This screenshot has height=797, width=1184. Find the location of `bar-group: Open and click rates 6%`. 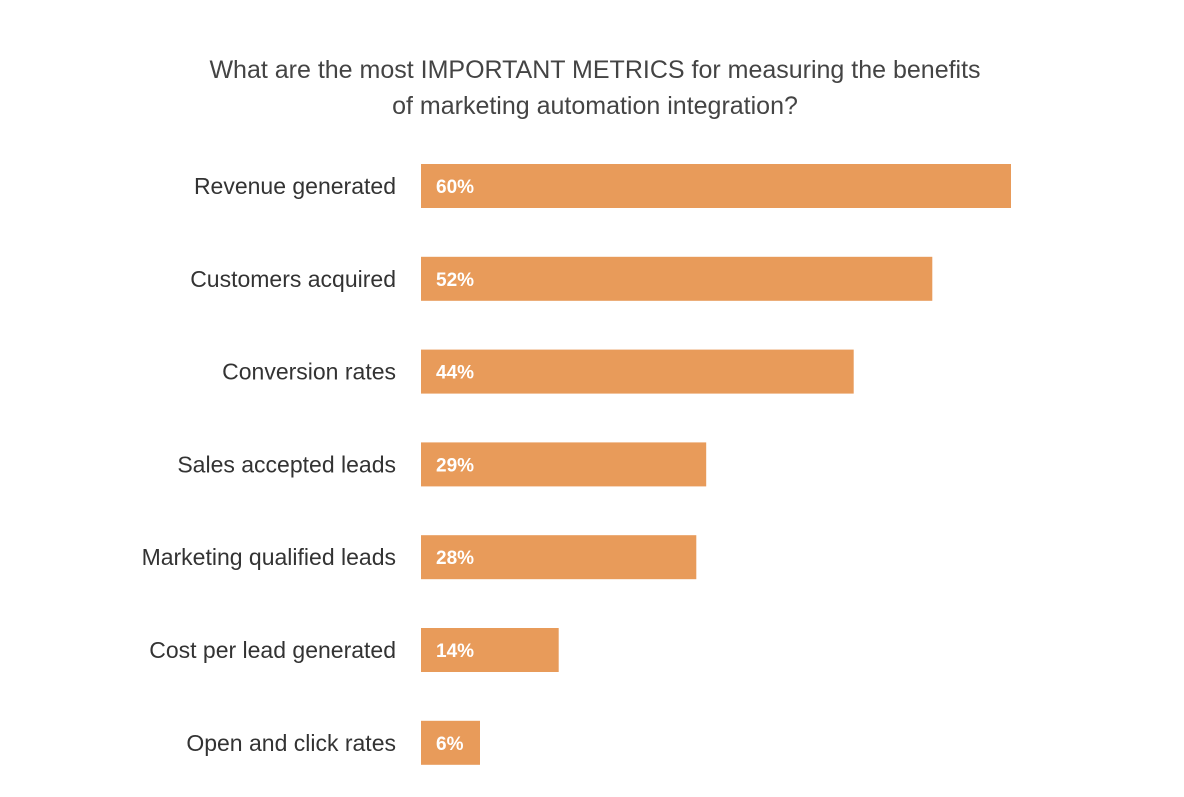

bar-group: Open and click rates 6% is located at coordinates (333, 742).